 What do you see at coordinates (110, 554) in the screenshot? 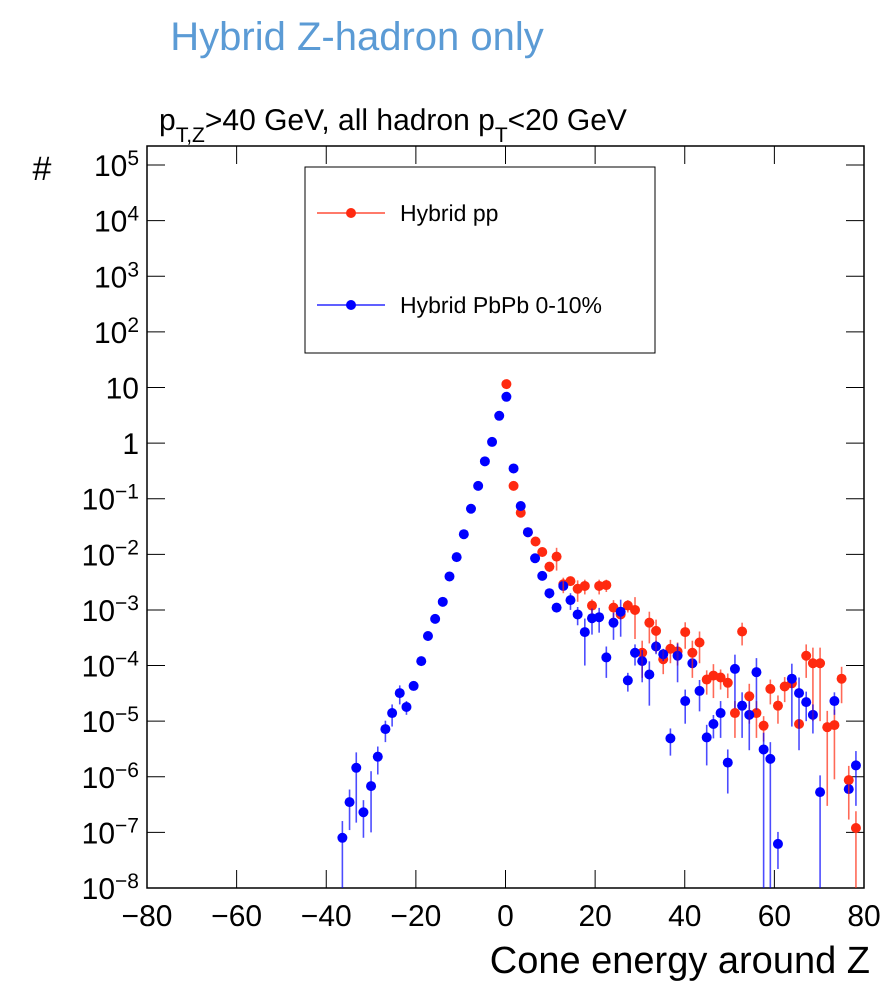
I see `y-tick-label: 10$^{−2}$` at bounding box center [110, 554].